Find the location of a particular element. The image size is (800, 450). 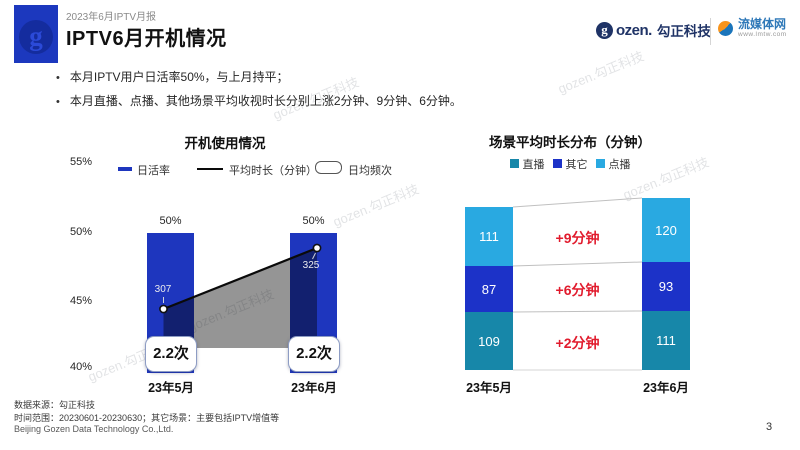

brand-divider is located at coordinates (710, 31).